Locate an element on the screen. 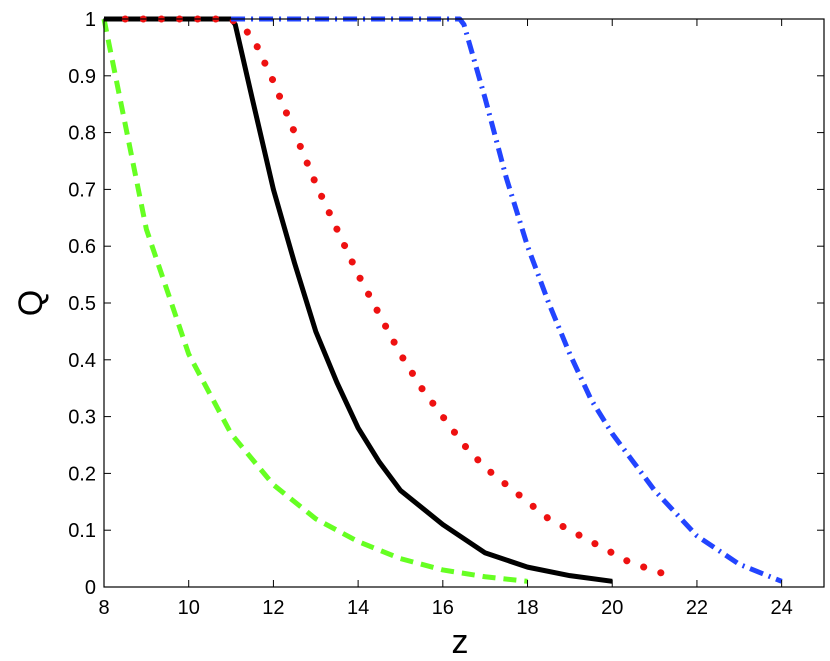  x-tick-label: 12 is located at coordinates (273, 608).